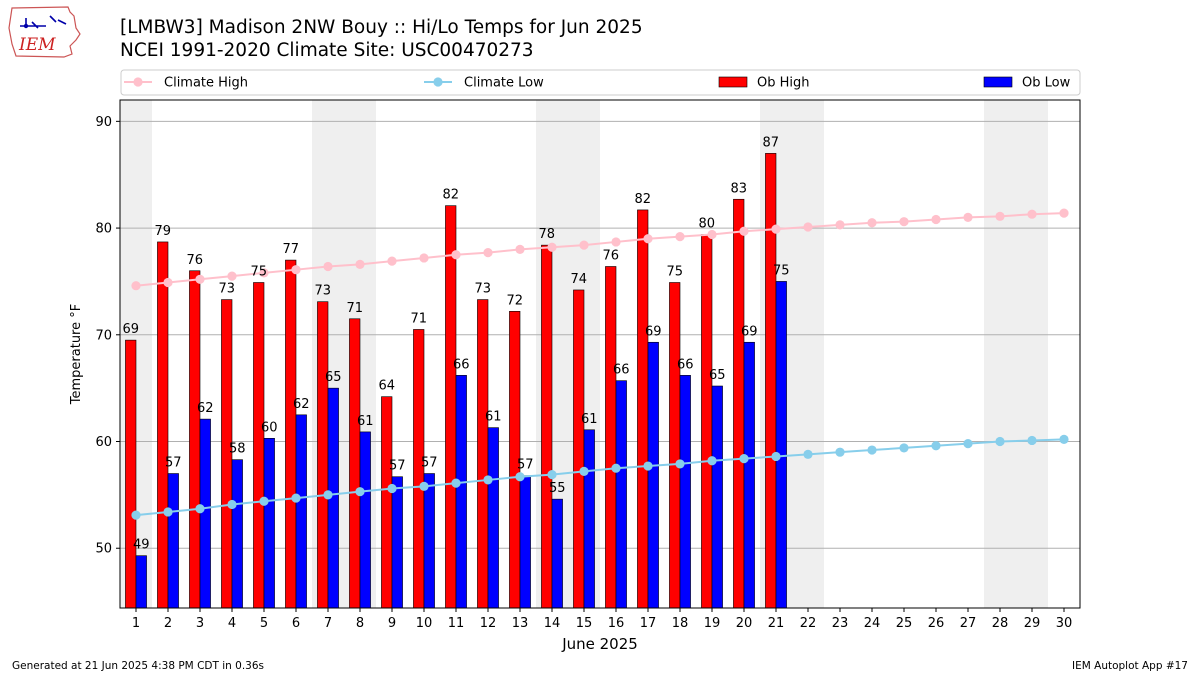 This screenshot has height=675, width=1200. Describe the element at coordinates (237, 449) in the screenshot. I see `ob-low-label: 58` at that location.